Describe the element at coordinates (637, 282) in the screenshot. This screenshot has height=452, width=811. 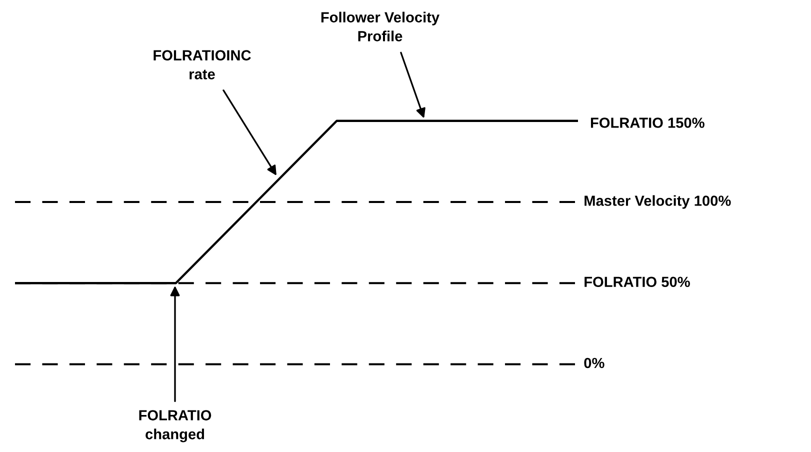
I see `ref-line-label: FOLRATIO 50%` at that location.